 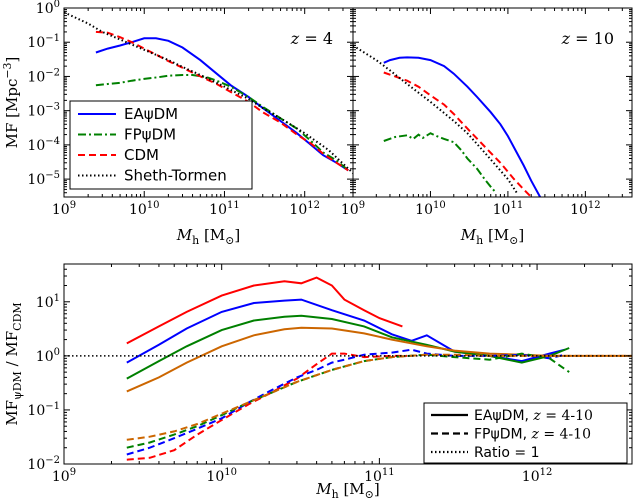 I want to click on legend-label: Sheth-Tormen, so click(x=175, y=176).